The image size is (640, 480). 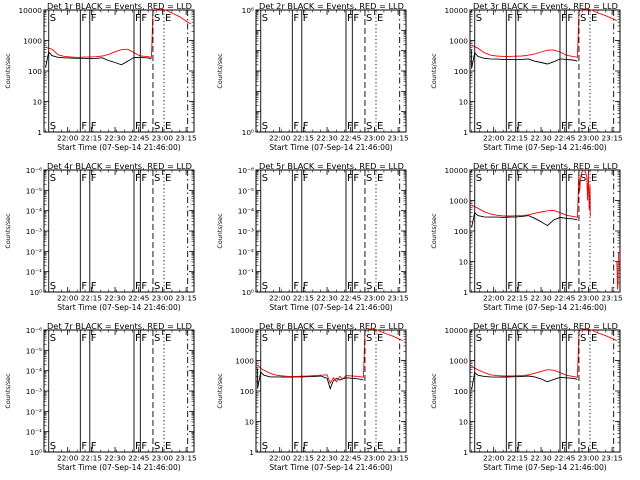 What do you see at coordinates (304, 138) in the screenshot?
I see `det-2-xtick-label: 22:15` at bounding box center [304, 138].